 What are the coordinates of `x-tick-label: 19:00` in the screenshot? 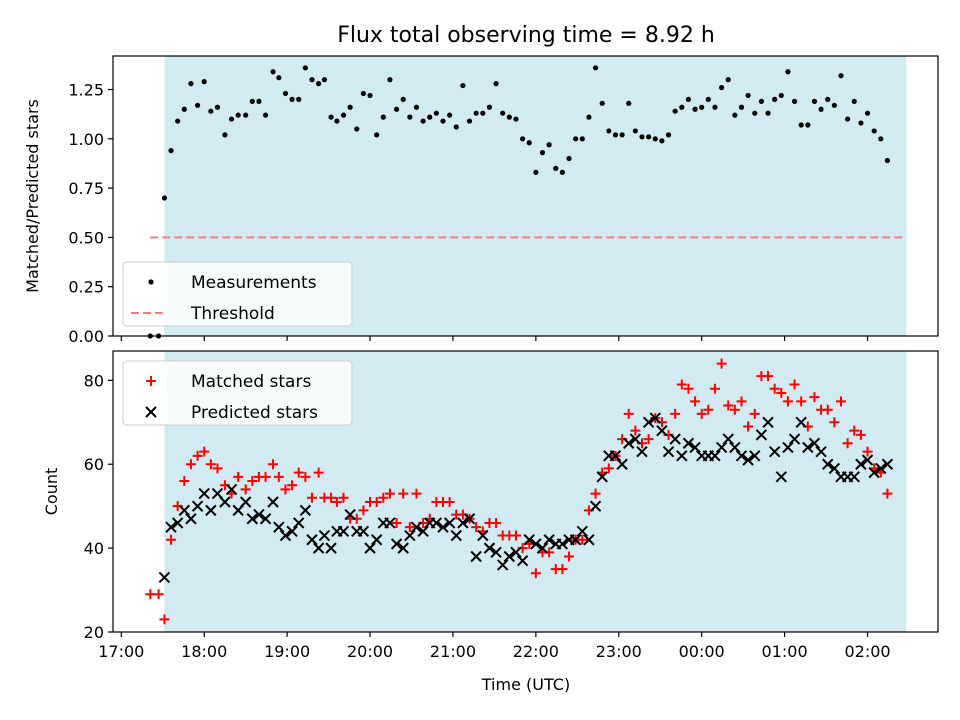 It's located at (287, 651).